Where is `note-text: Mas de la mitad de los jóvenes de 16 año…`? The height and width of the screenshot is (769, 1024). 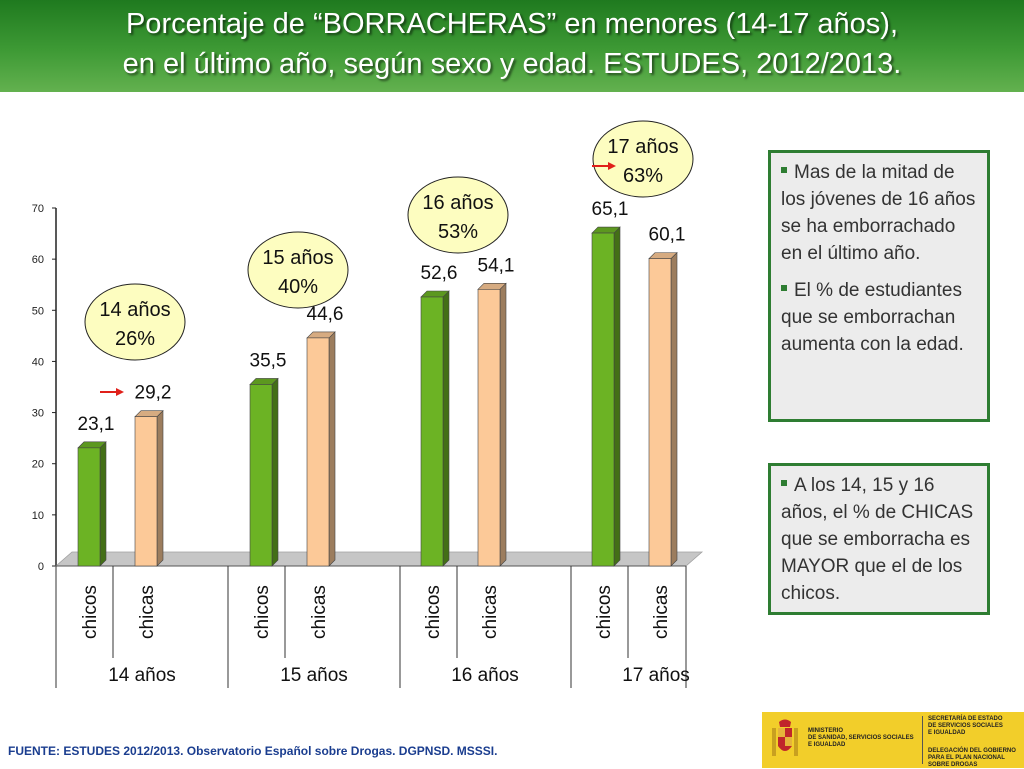 note-text: Mas de la mitad de los jóvenes de 16 año… is located at coordinates (880, 213).